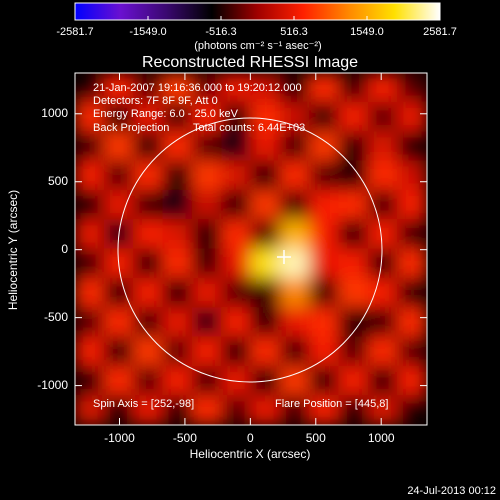  Describe the element at coordinates (64, 249) in the screenshot. I see `y-tick-label: 0` at that location.